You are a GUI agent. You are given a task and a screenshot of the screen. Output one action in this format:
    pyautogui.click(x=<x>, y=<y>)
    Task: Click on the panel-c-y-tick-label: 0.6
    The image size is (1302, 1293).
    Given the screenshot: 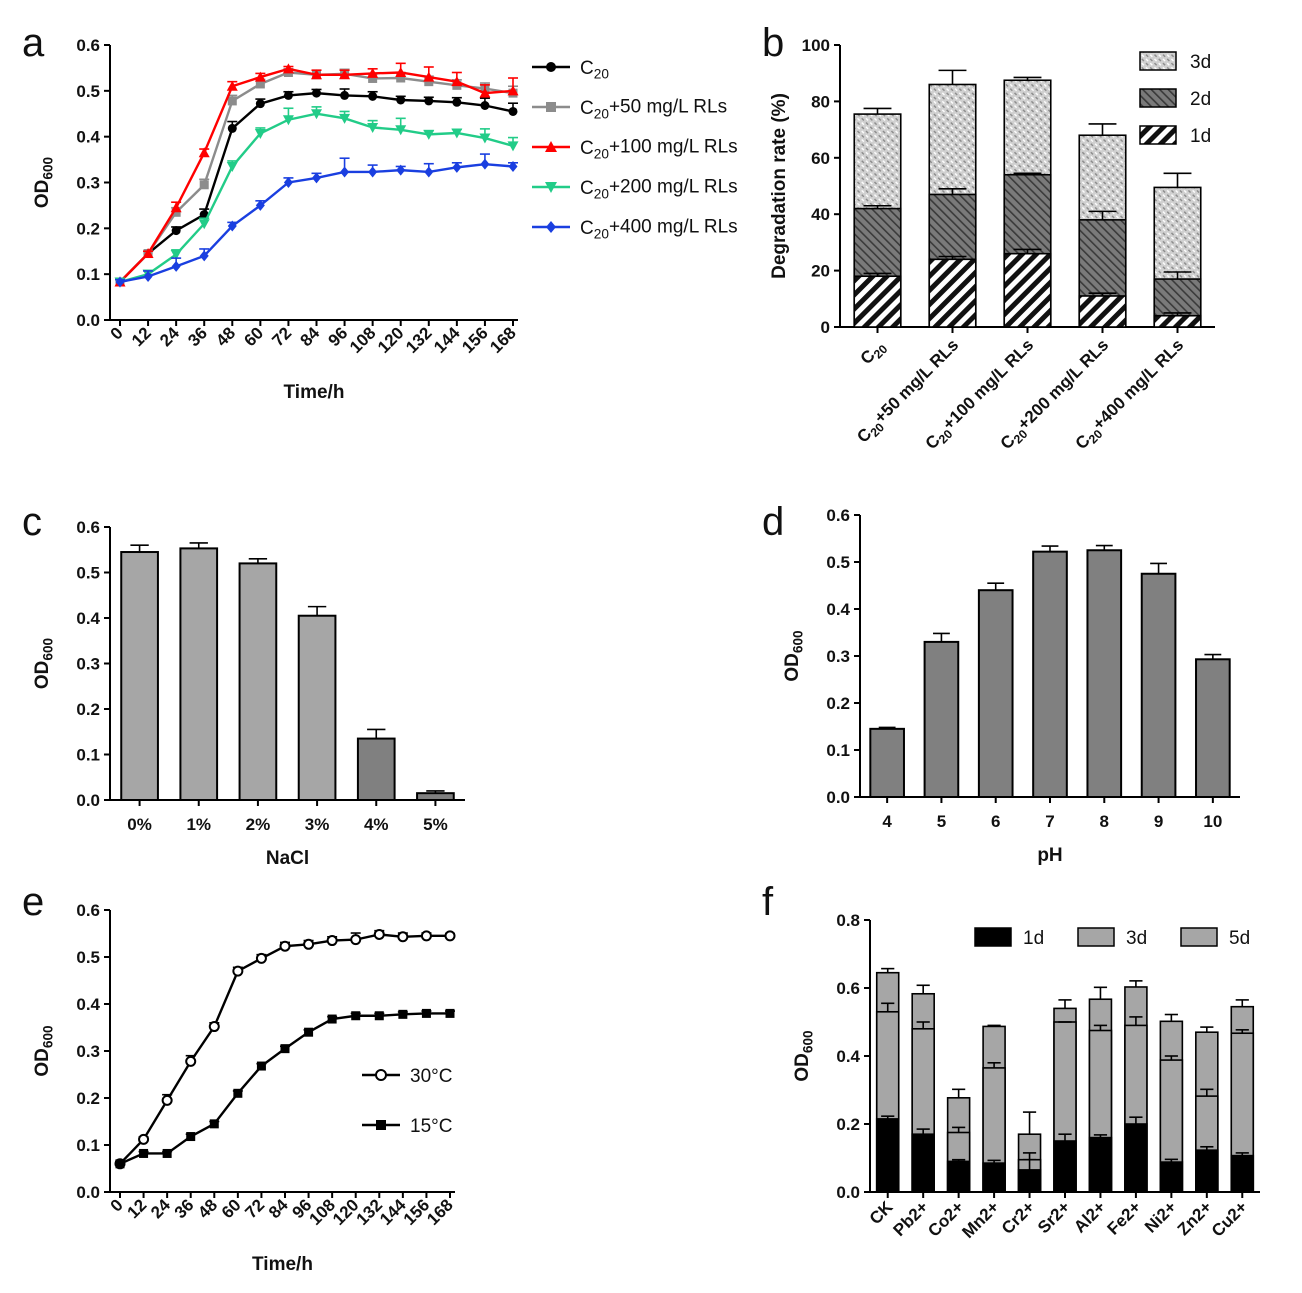 What is the action you would take?
    pyautogui.click(x=88, y=527)
    